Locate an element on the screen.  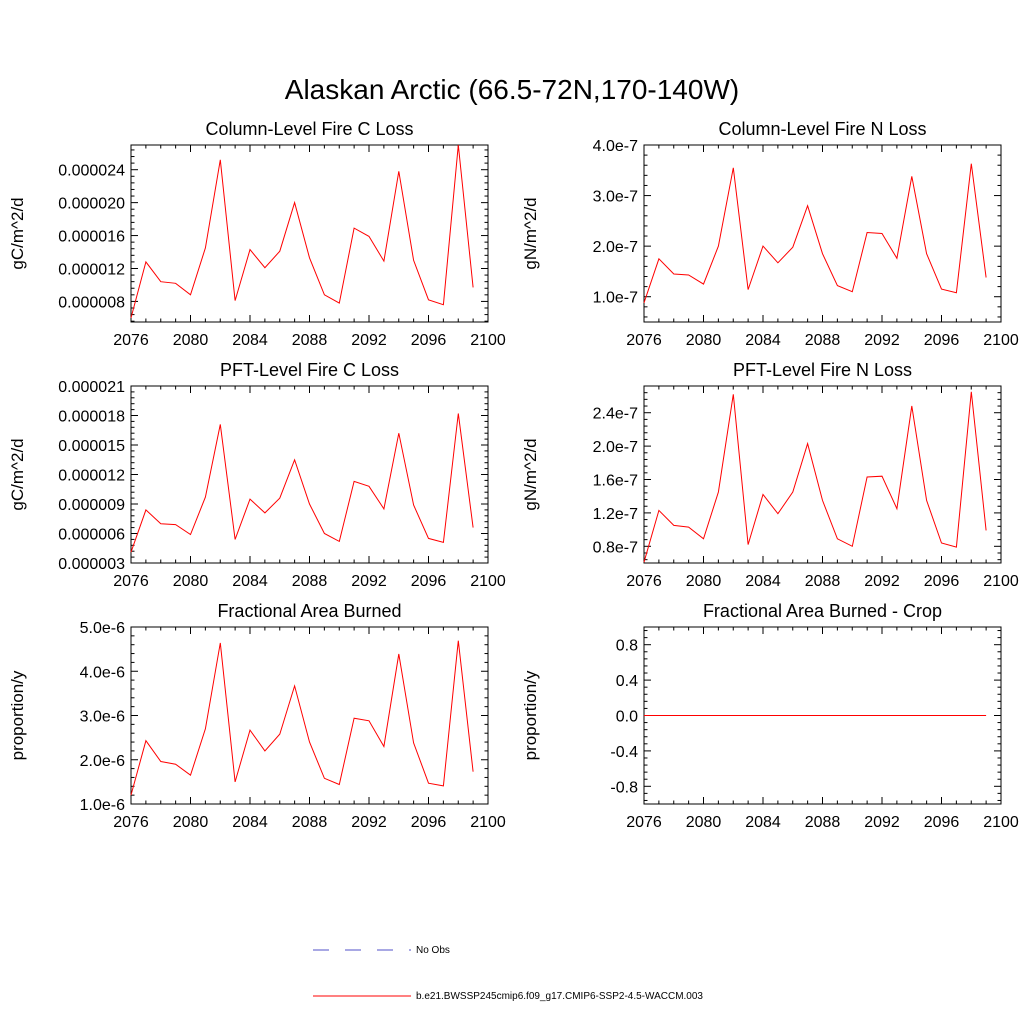
y-tick-label: 0.000018 is located at coordinates (91, 417).